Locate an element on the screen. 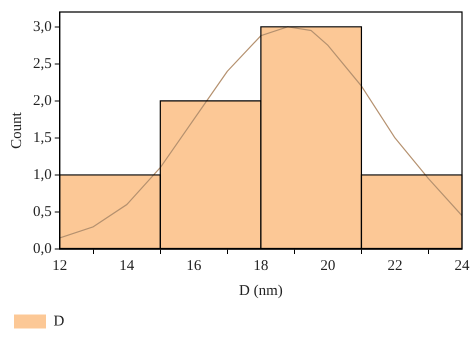 This screenshot has width=474, height=339. y-tick-label: 1,5 is located at coordinates (42, 138).